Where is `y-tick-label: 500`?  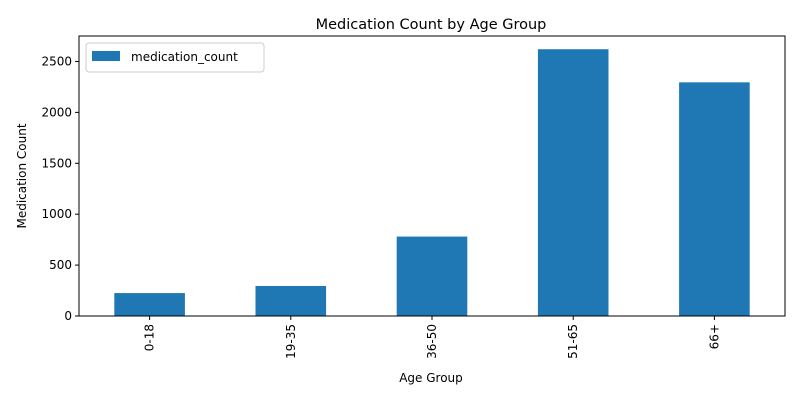 y-tick-label: 500 is located at coordinates (60, 265).